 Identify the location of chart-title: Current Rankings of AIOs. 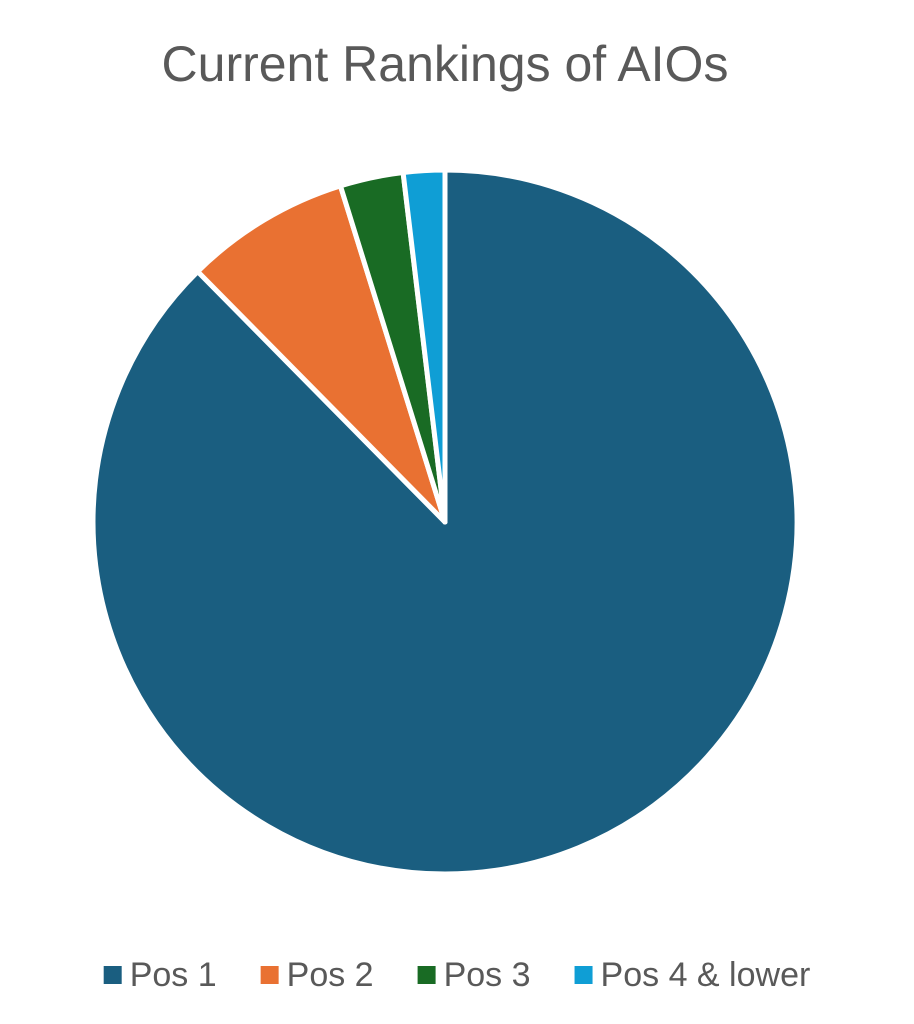
(445, 64).